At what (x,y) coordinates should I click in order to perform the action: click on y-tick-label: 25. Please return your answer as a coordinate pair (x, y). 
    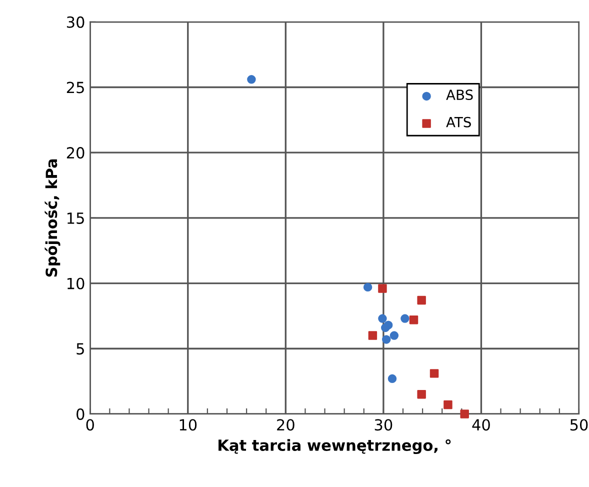
    Looking at the image, I should click on (75, 88).